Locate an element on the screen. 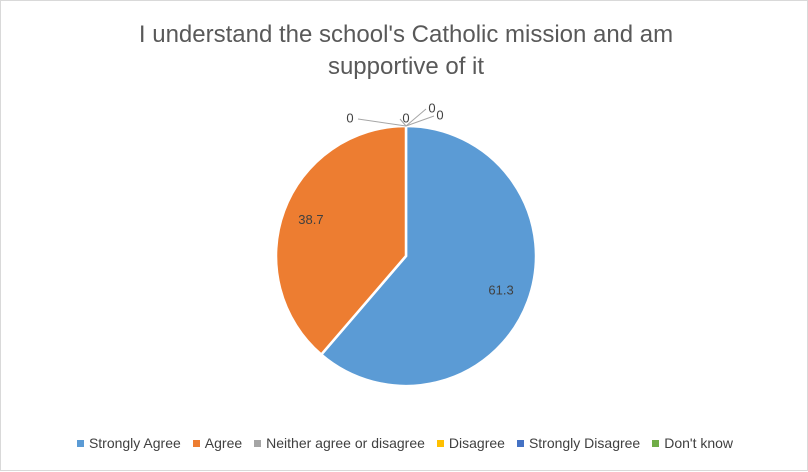 Image resolution: width=808 pixels, height=472 pixels. leader-line-strongly-disagree is located at coordinates (416, 117).